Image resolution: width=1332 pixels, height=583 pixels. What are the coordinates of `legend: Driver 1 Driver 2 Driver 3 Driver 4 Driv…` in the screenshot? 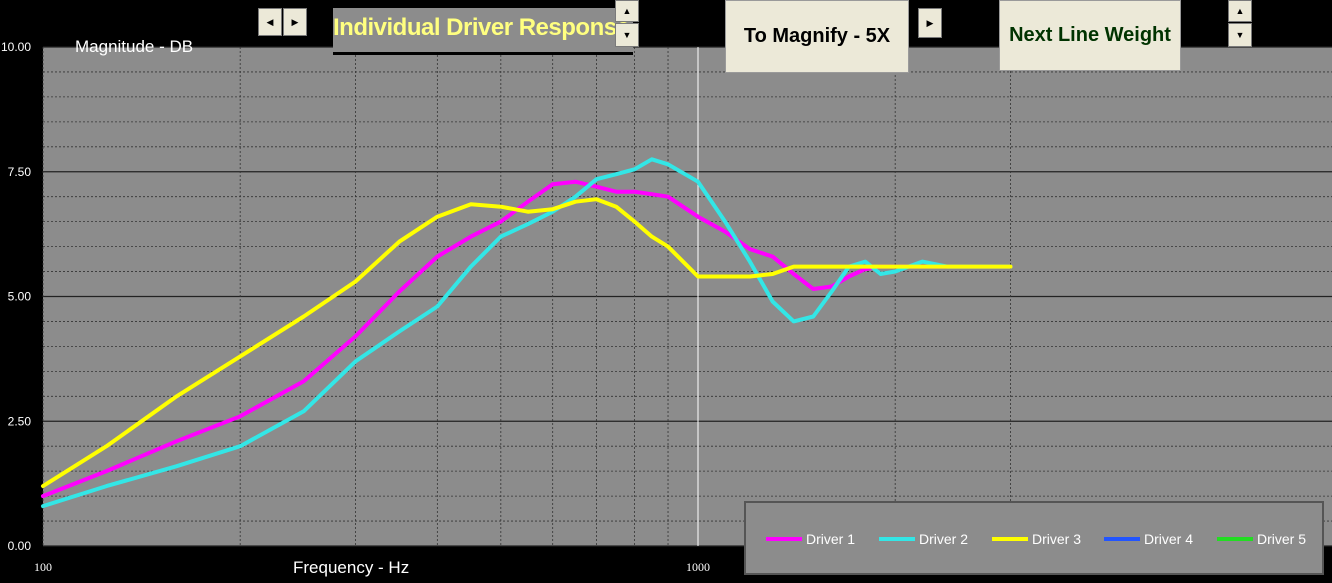 It's located at (1034, 538).